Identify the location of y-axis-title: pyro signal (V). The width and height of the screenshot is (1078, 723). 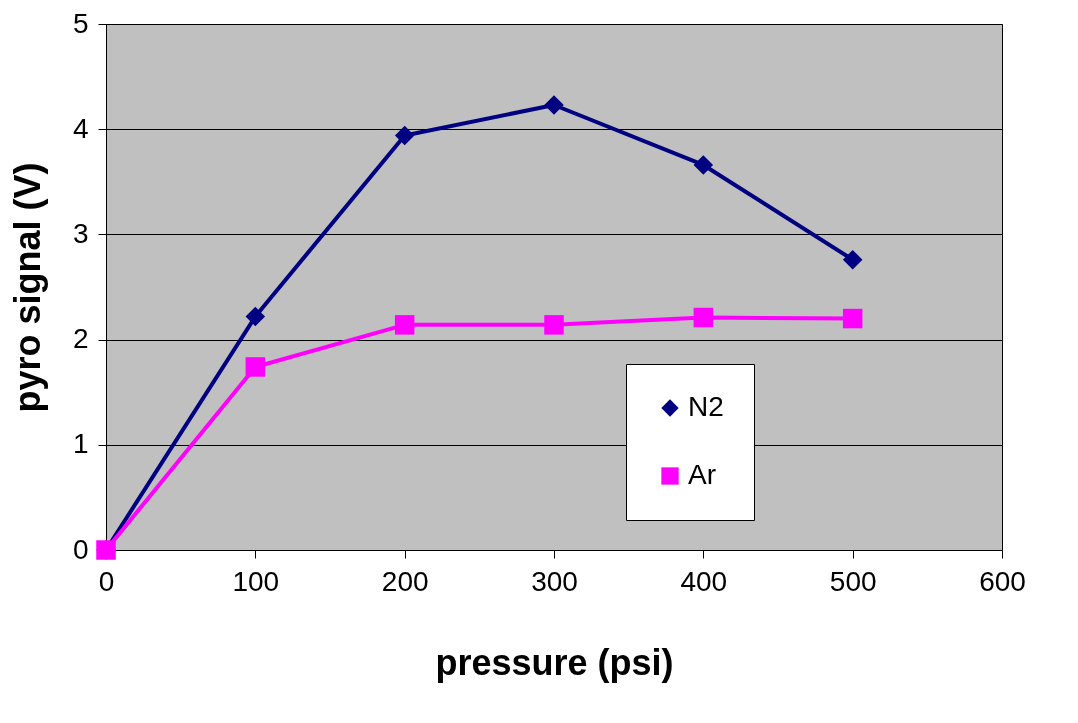
(27, 287).